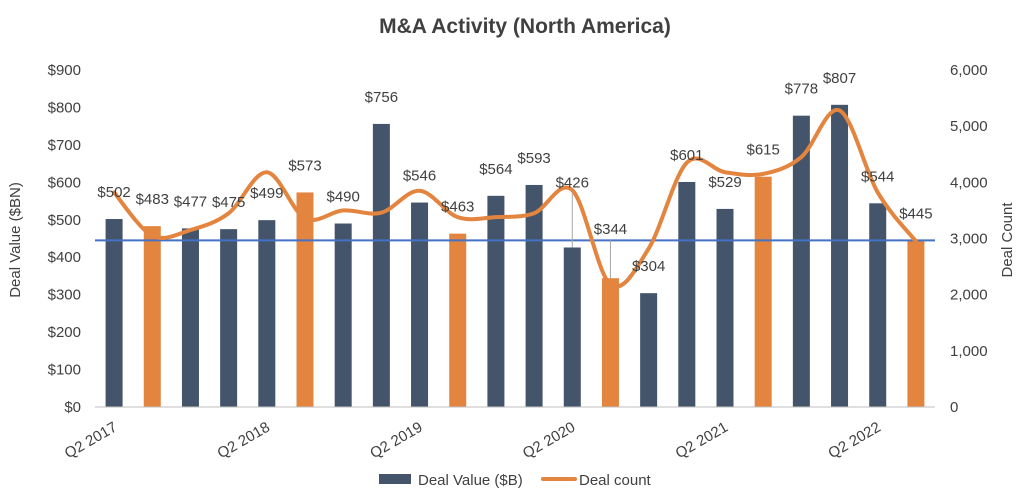 This screenshot has width=1024, height=501. Describe the element at coordinates (266, 193) in the screenshot. I see `bar-data-label: $499` at that location.